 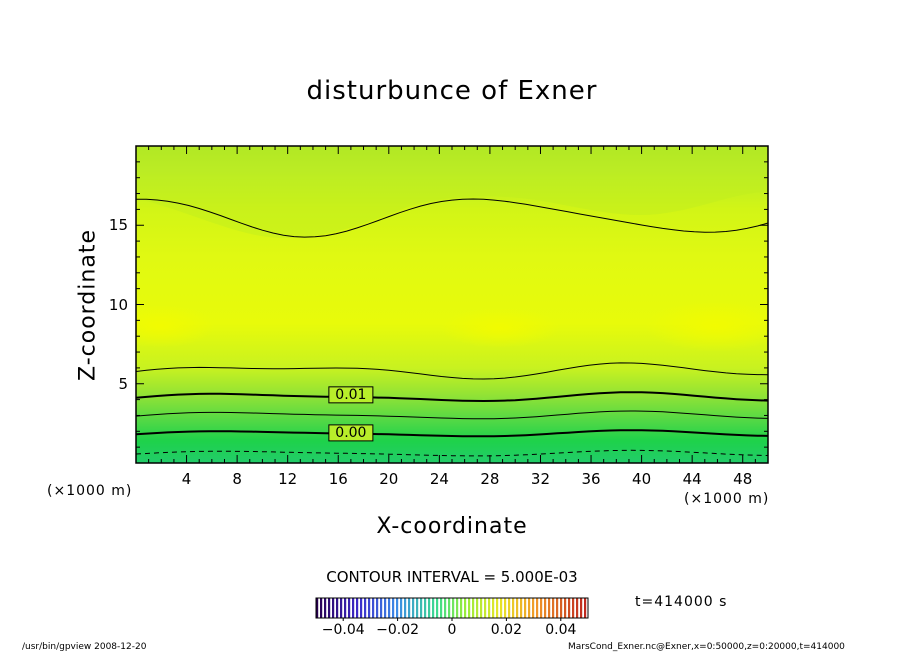 What do you see at coordinates (692, 479) in the screenshot?
I see `x-tick-label: 44` at bounding box center [692, 479].